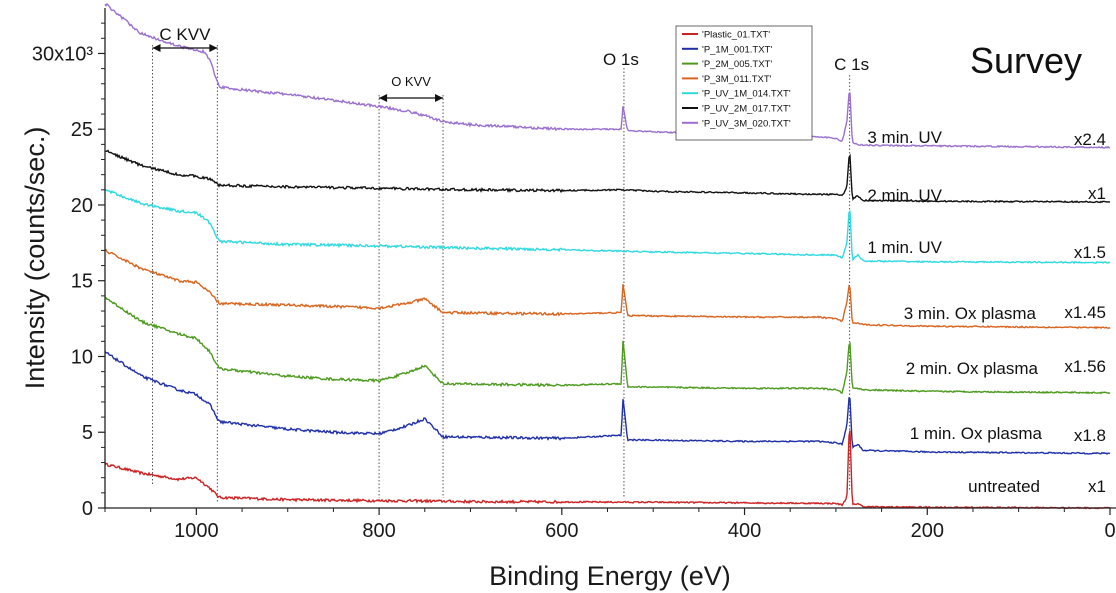 This screenshot has width=1116, height=593. Describe the element at coordinates (185, 34) in the screenshot. I see `c-kvv-label: C KVV` at that location.